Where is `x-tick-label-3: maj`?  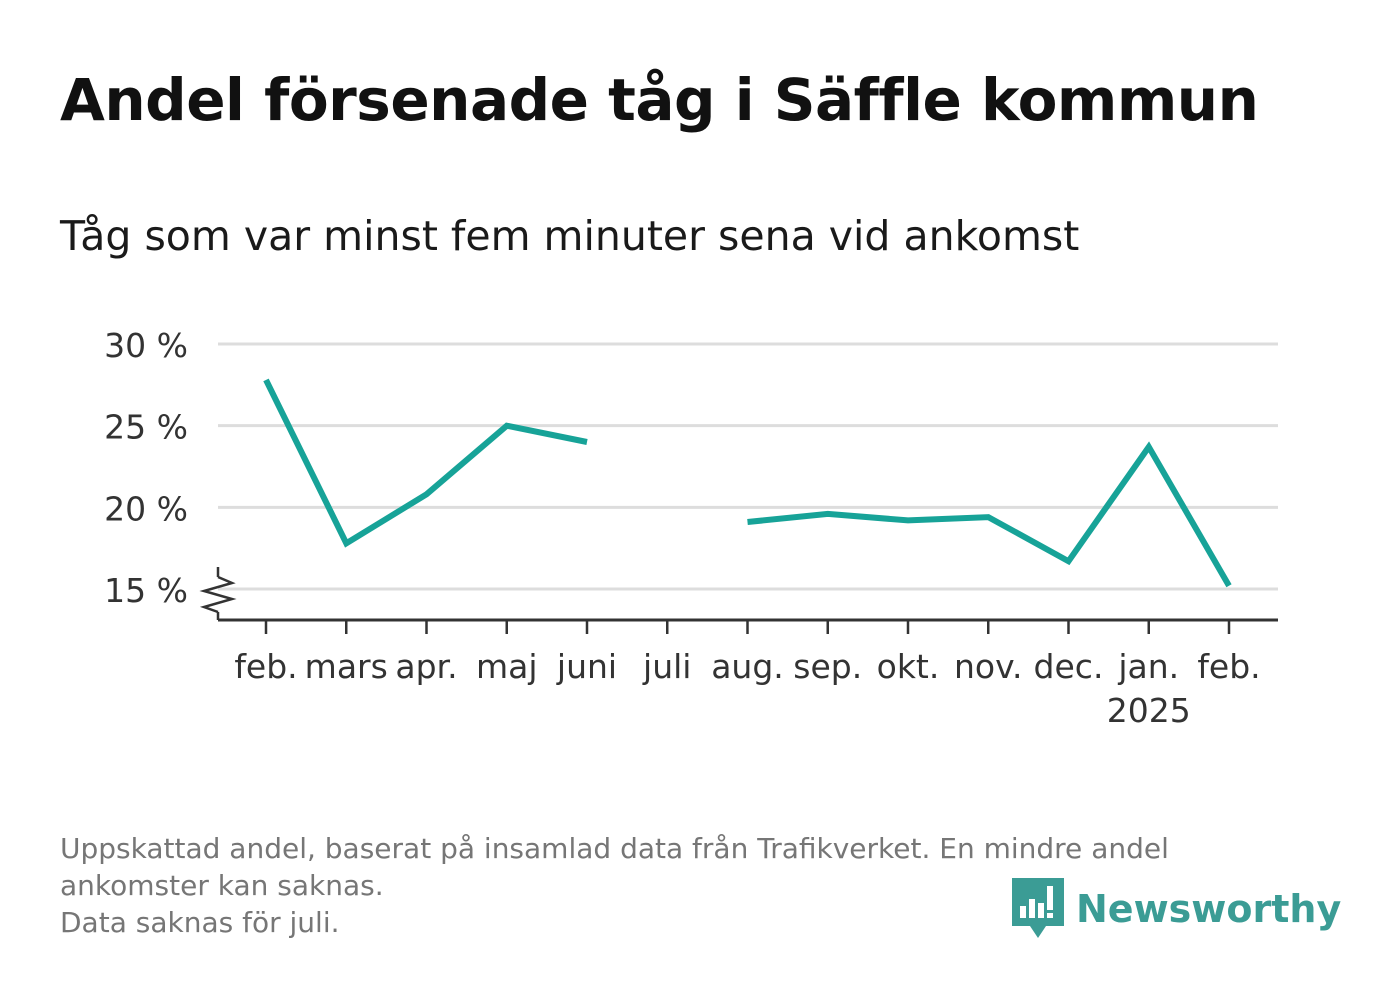 x-tick-label-3: maj is located at coordinates (507, 666).